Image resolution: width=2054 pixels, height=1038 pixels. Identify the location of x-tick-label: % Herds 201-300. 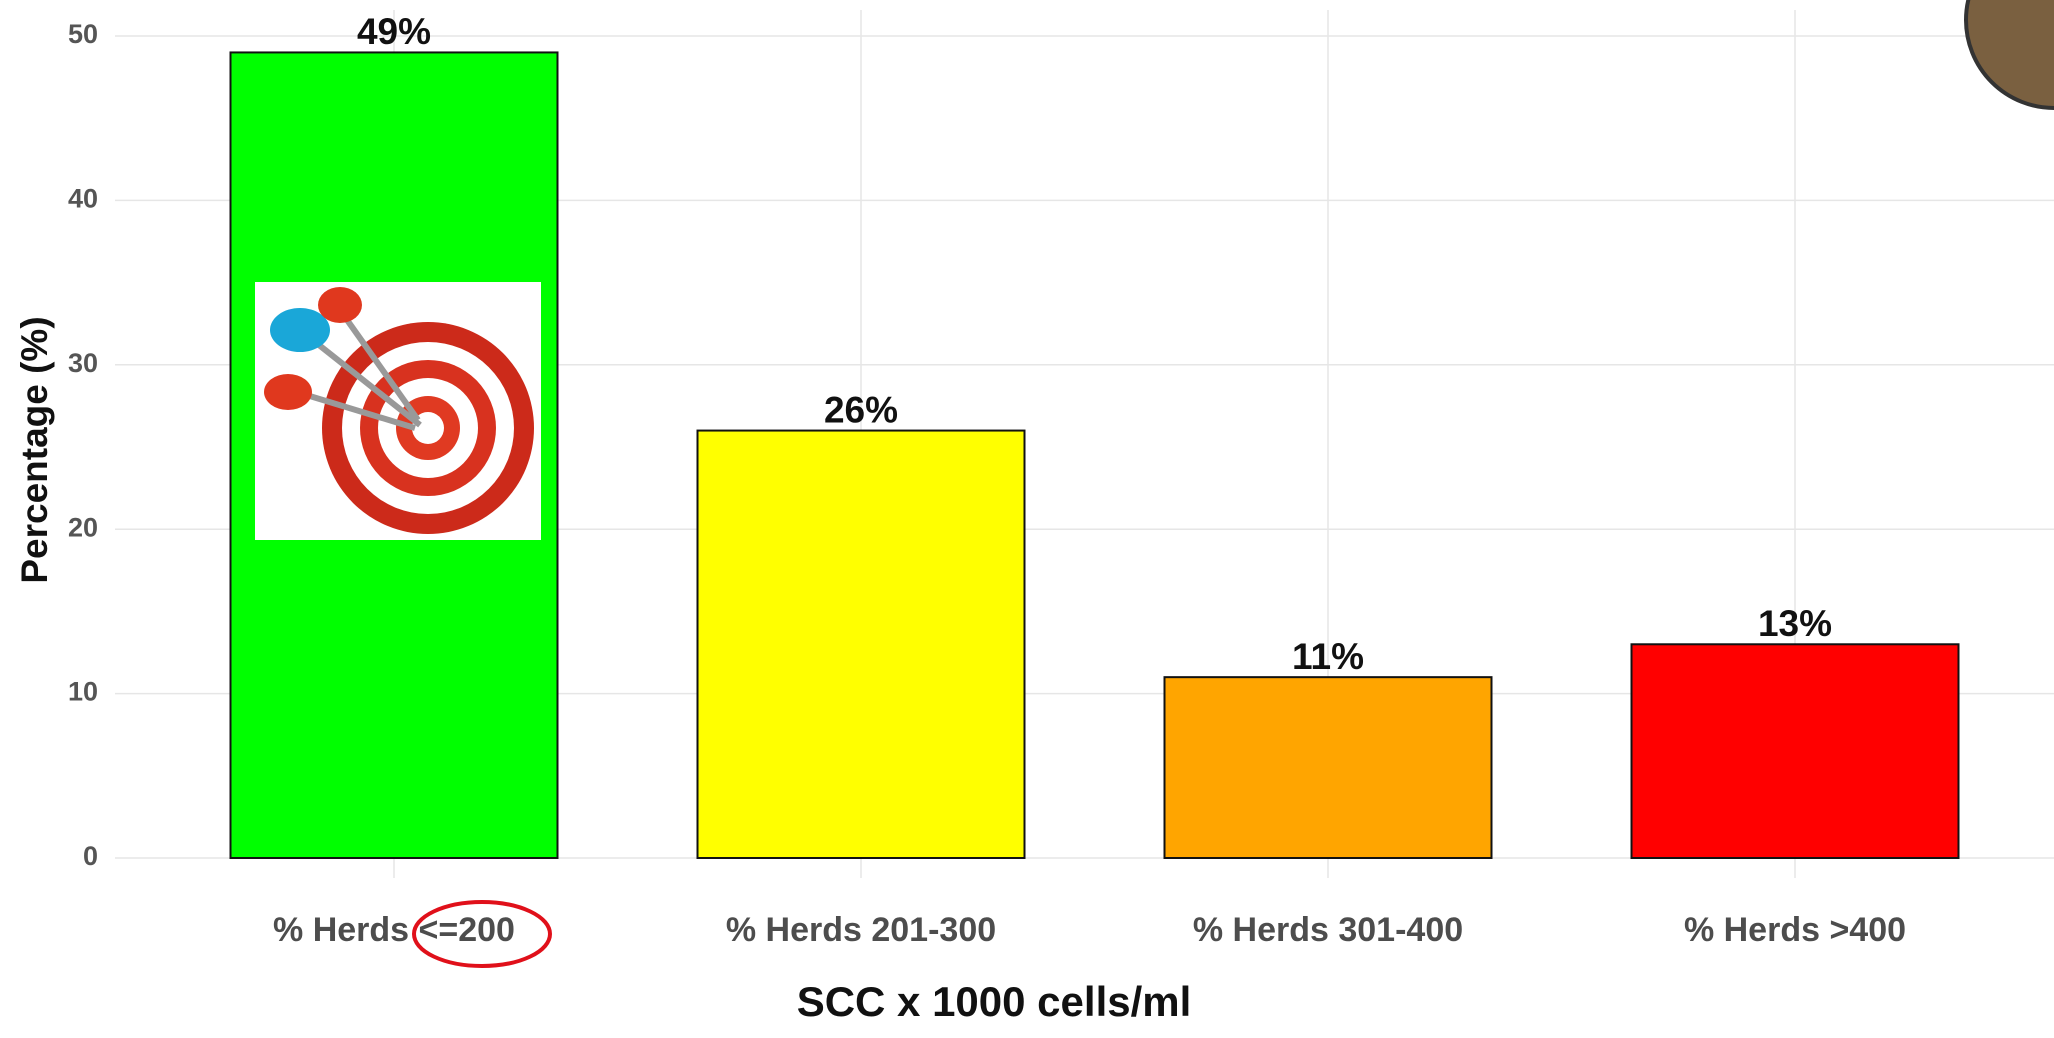
(861, 930).